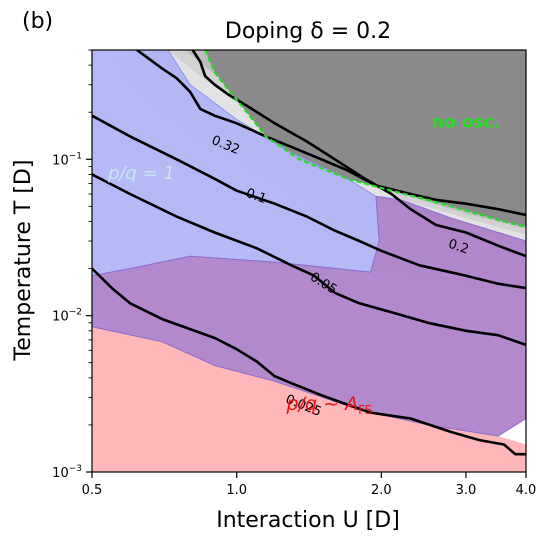 The height and width of the screenshot is (541, 549). I want to click on x-tick-label-0.5: 0.5, so click(92, 490).